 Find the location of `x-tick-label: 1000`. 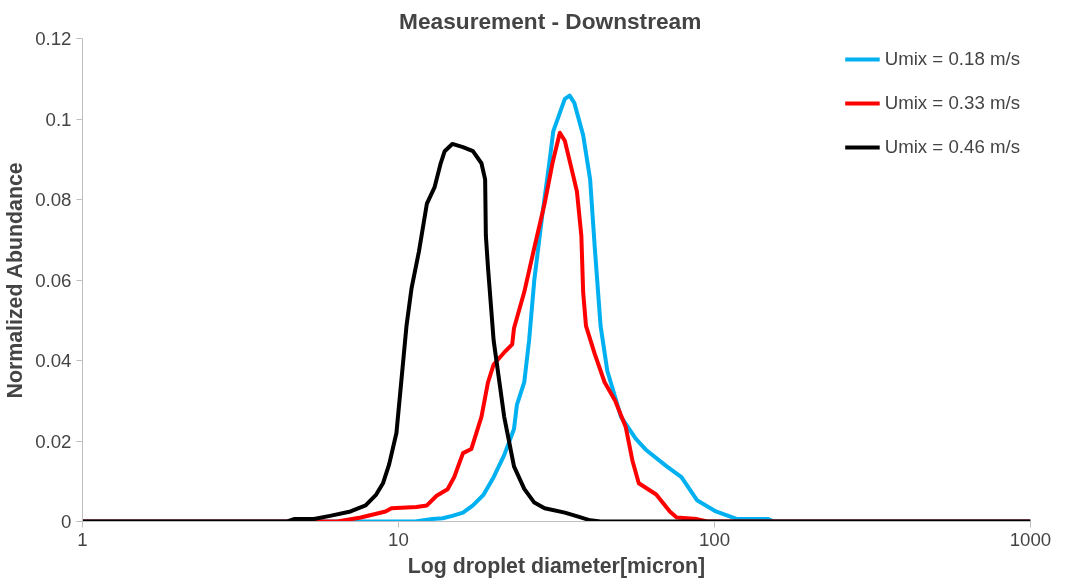

x-tick-label: 1000 is located at coordinates (1030, 539).